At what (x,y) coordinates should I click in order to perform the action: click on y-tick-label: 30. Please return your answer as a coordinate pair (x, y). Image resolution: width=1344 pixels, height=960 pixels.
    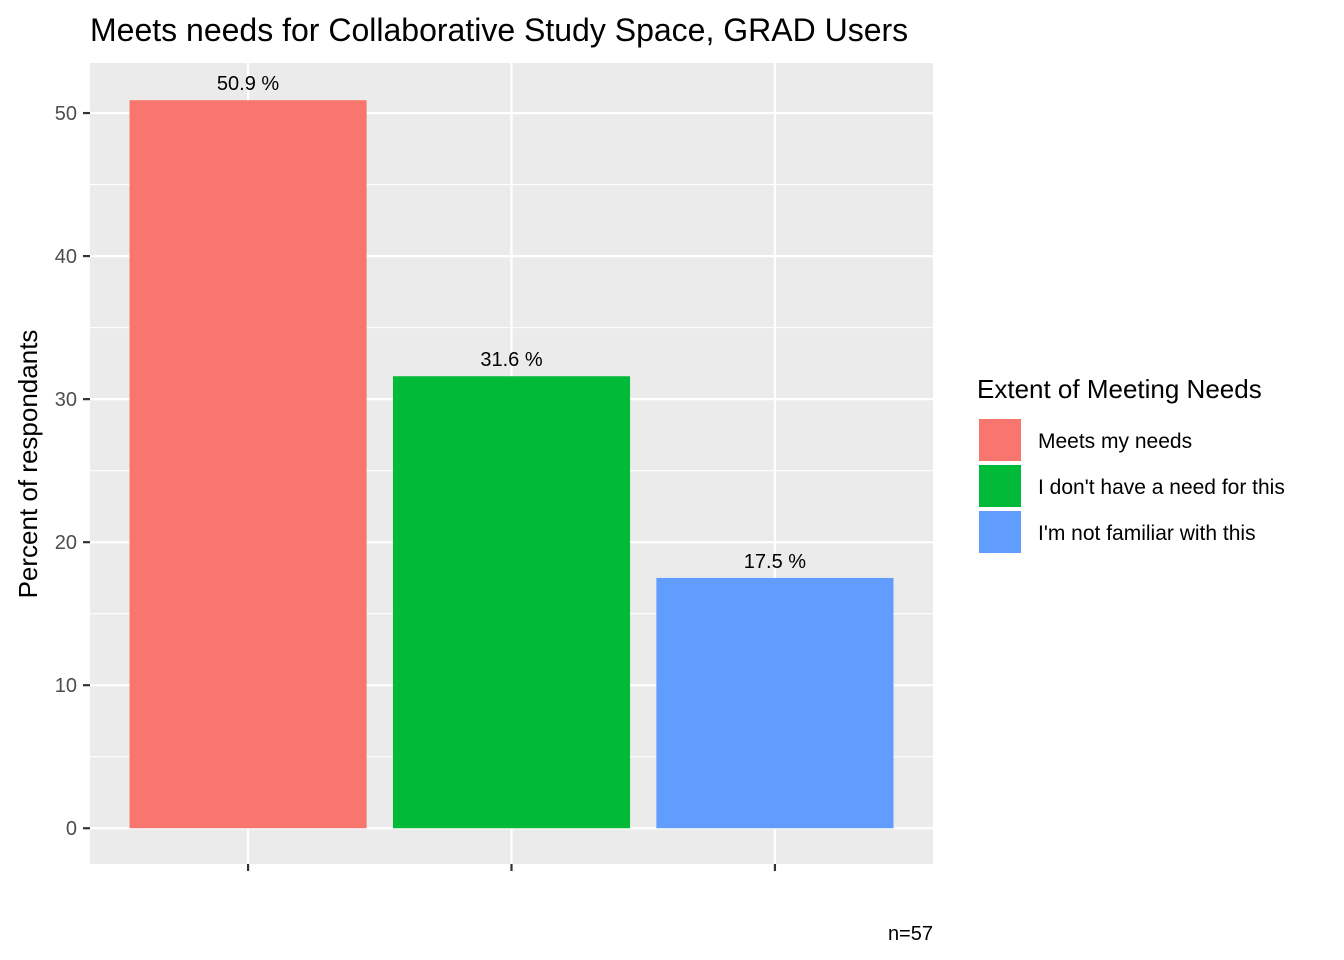
    Looking at the image, I should click on (66, 400).